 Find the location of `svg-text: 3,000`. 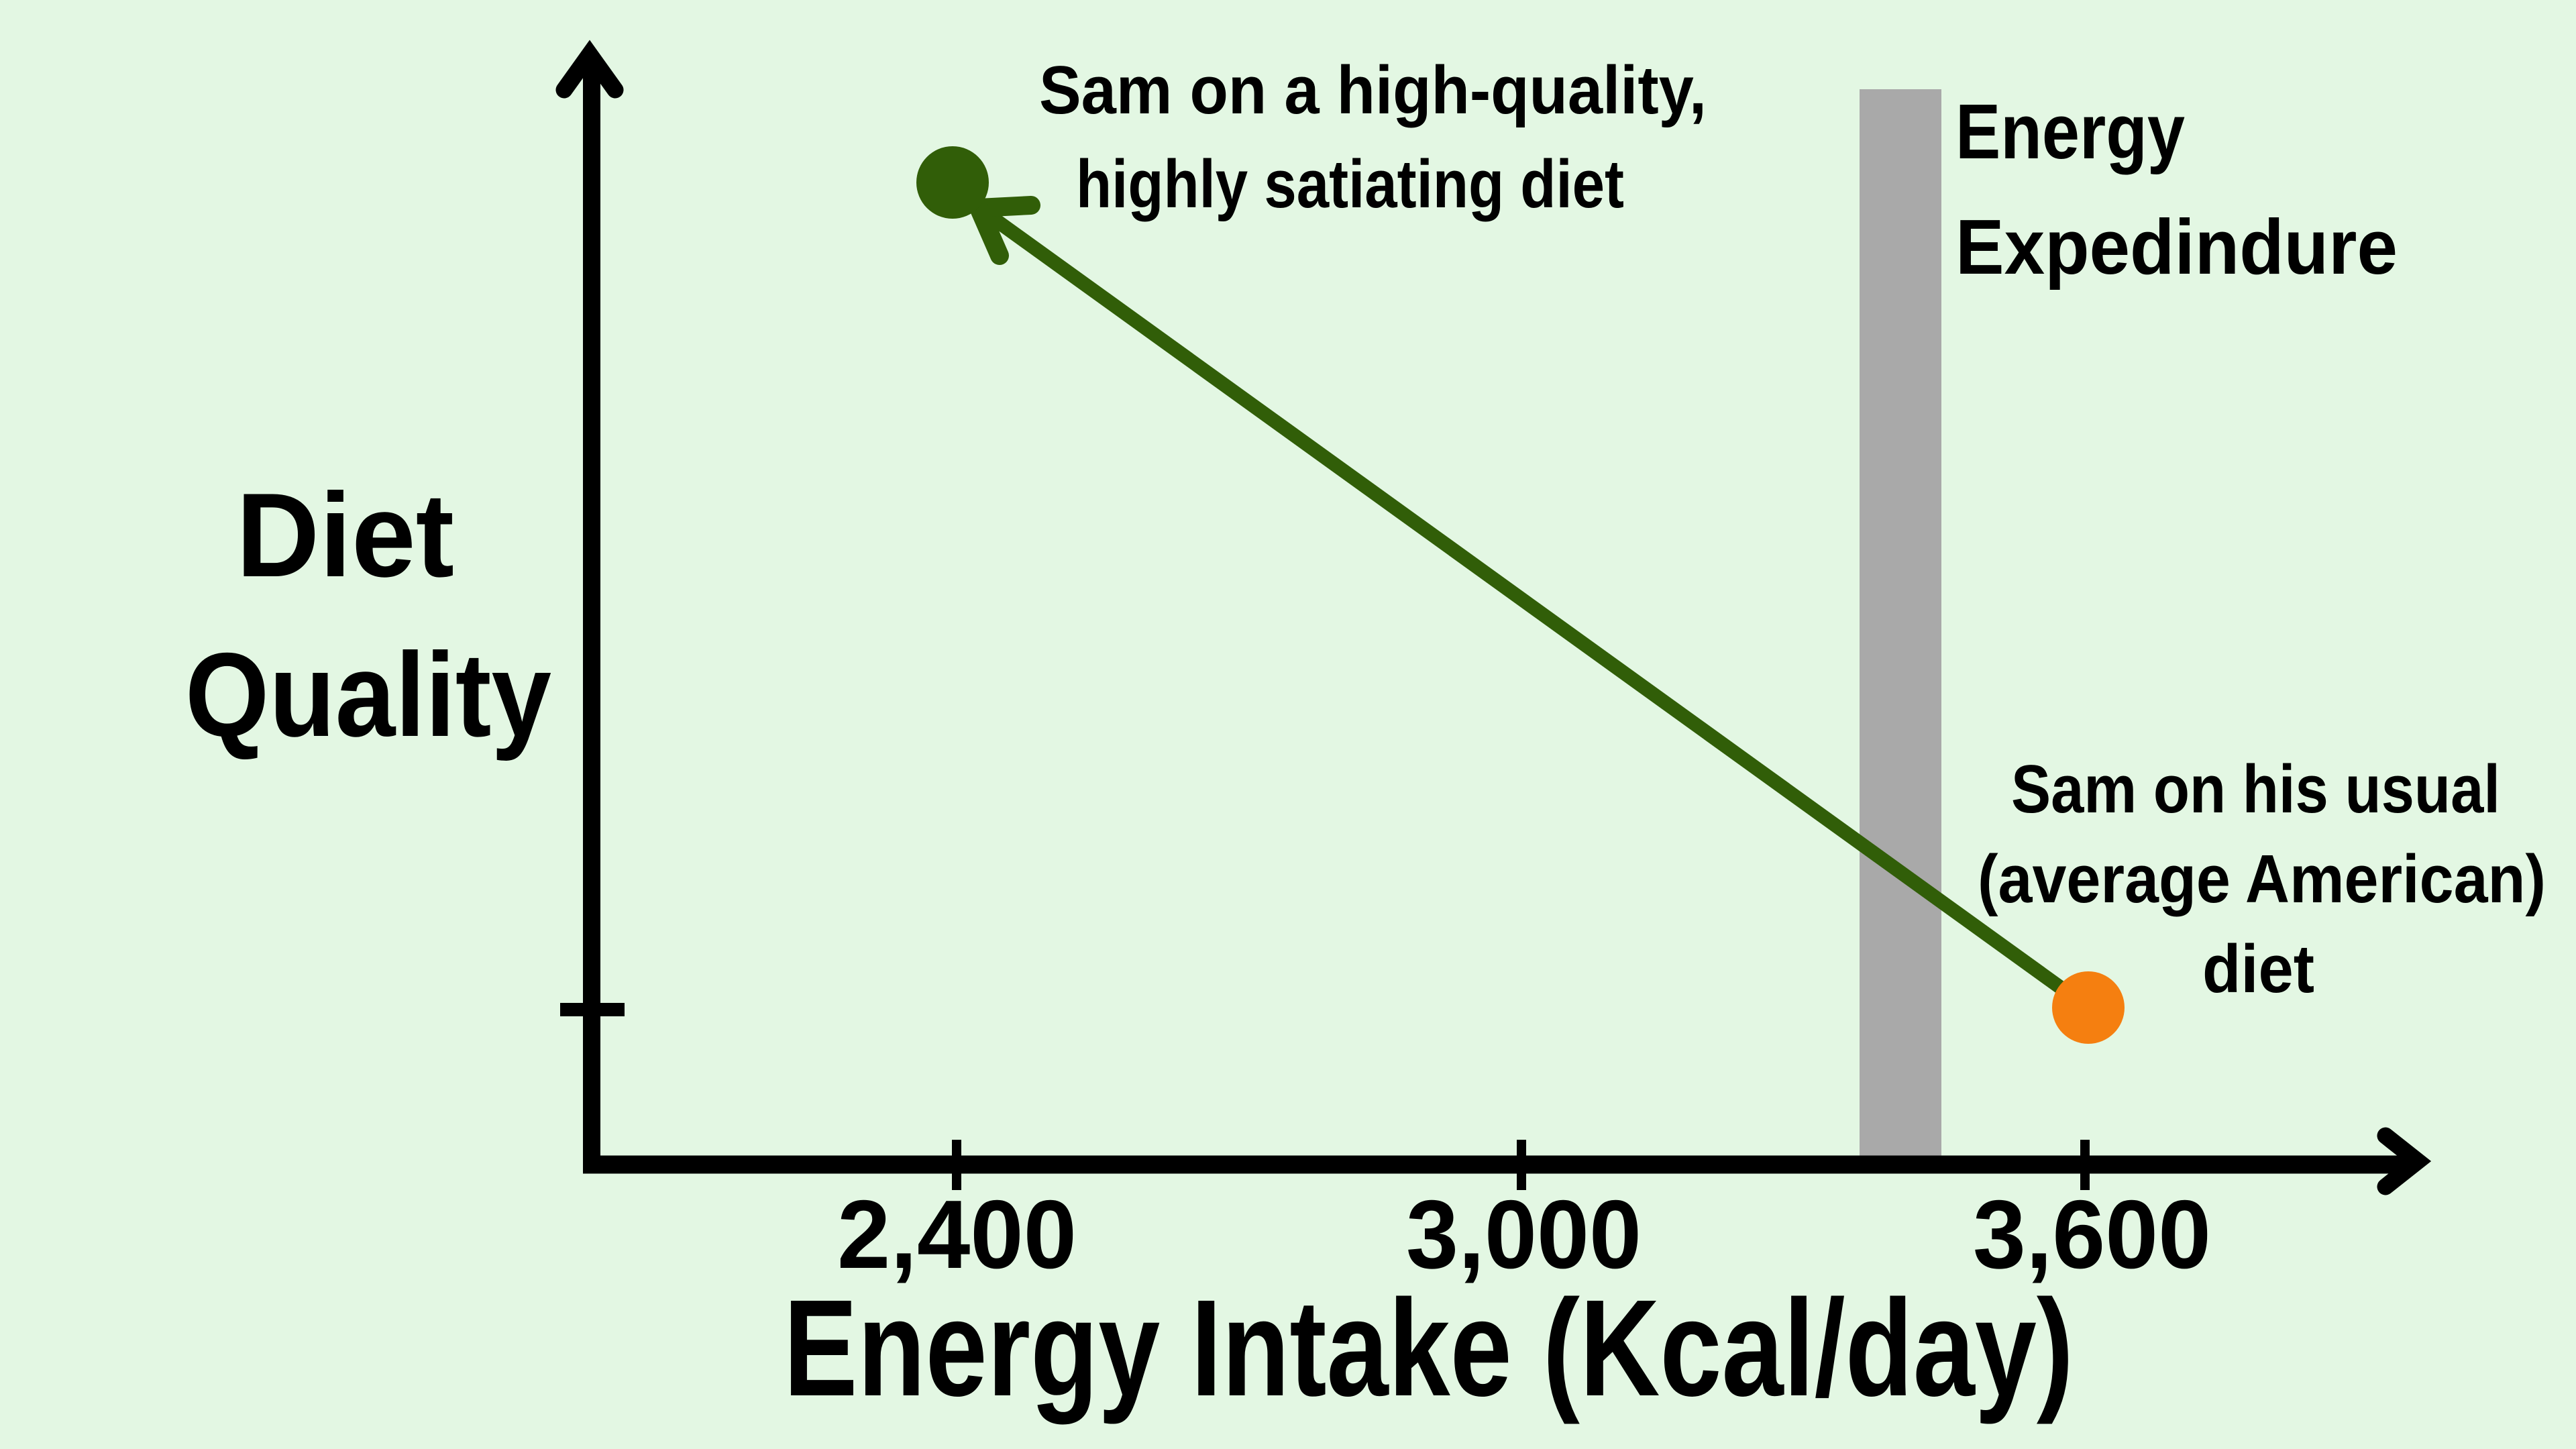

svg-text: 3,000 is located at coordinates (1524, 1234).